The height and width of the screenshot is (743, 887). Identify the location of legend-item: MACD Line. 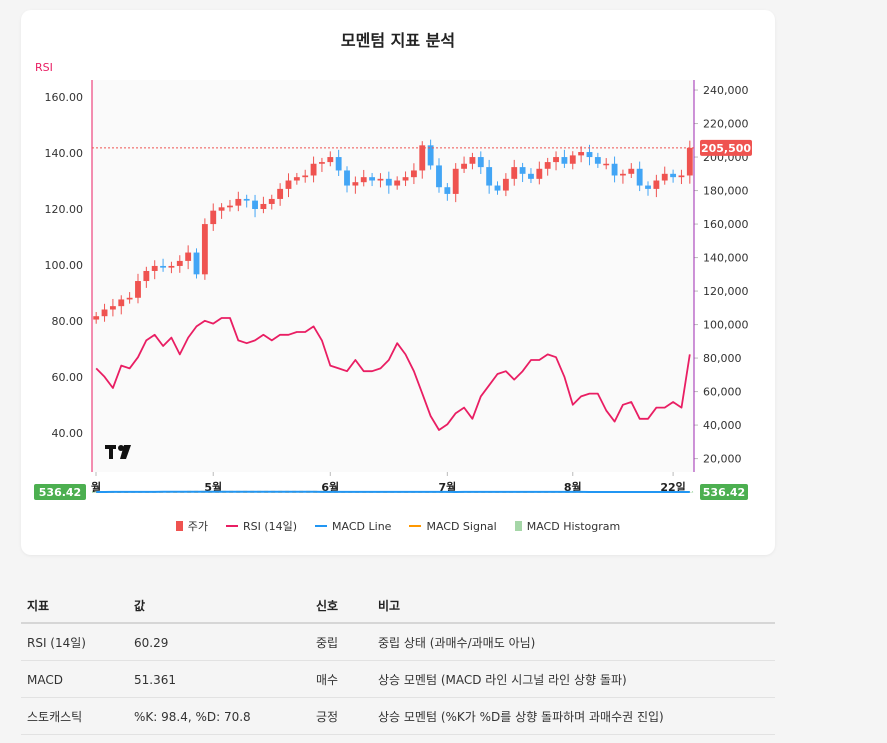
(353, 526).